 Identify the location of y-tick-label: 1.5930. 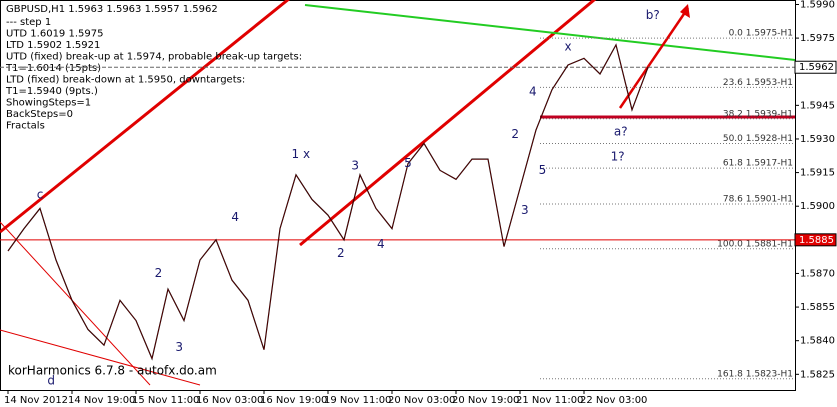
(817, 139).